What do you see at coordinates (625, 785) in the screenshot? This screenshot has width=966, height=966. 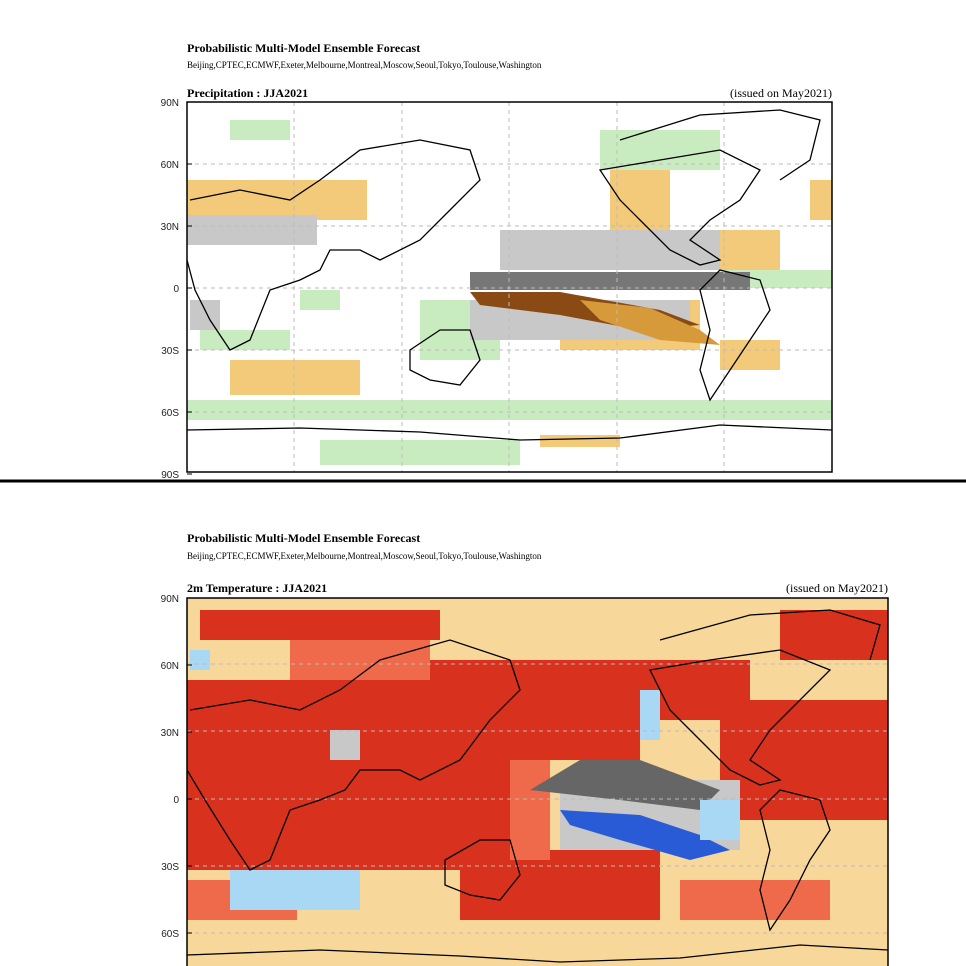 I see `normal-core` at bounding box center [625, 785].